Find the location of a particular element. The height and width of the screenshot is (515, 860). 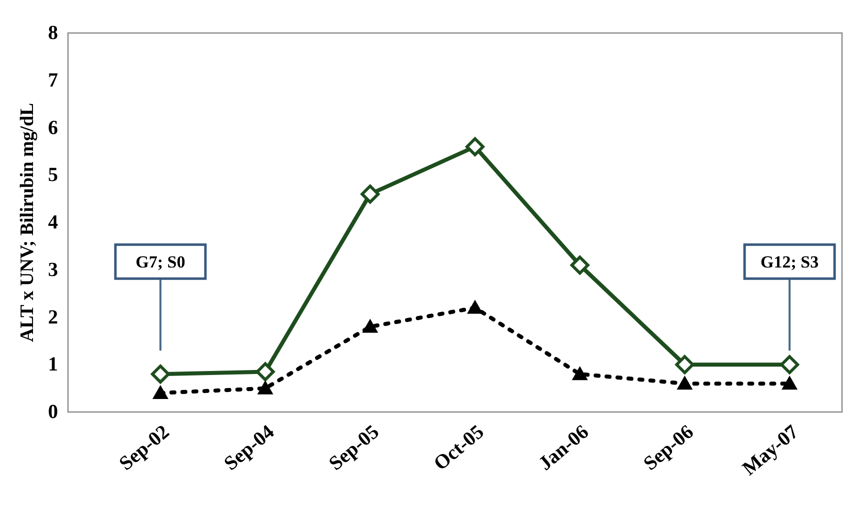

y-tick-label: 8 is located at coordinates (53, 33).